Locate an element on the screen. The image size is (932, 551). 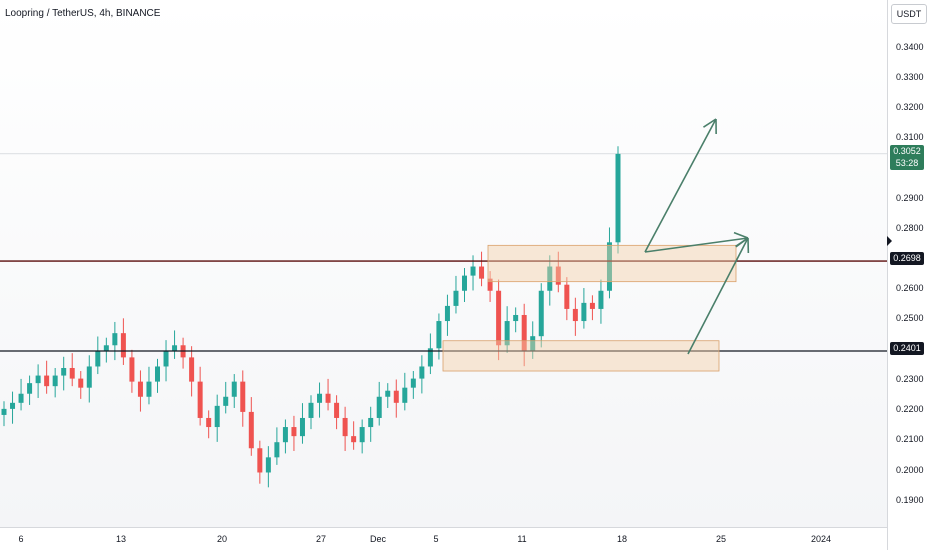
support-zone is located at coordinates (581, 356).